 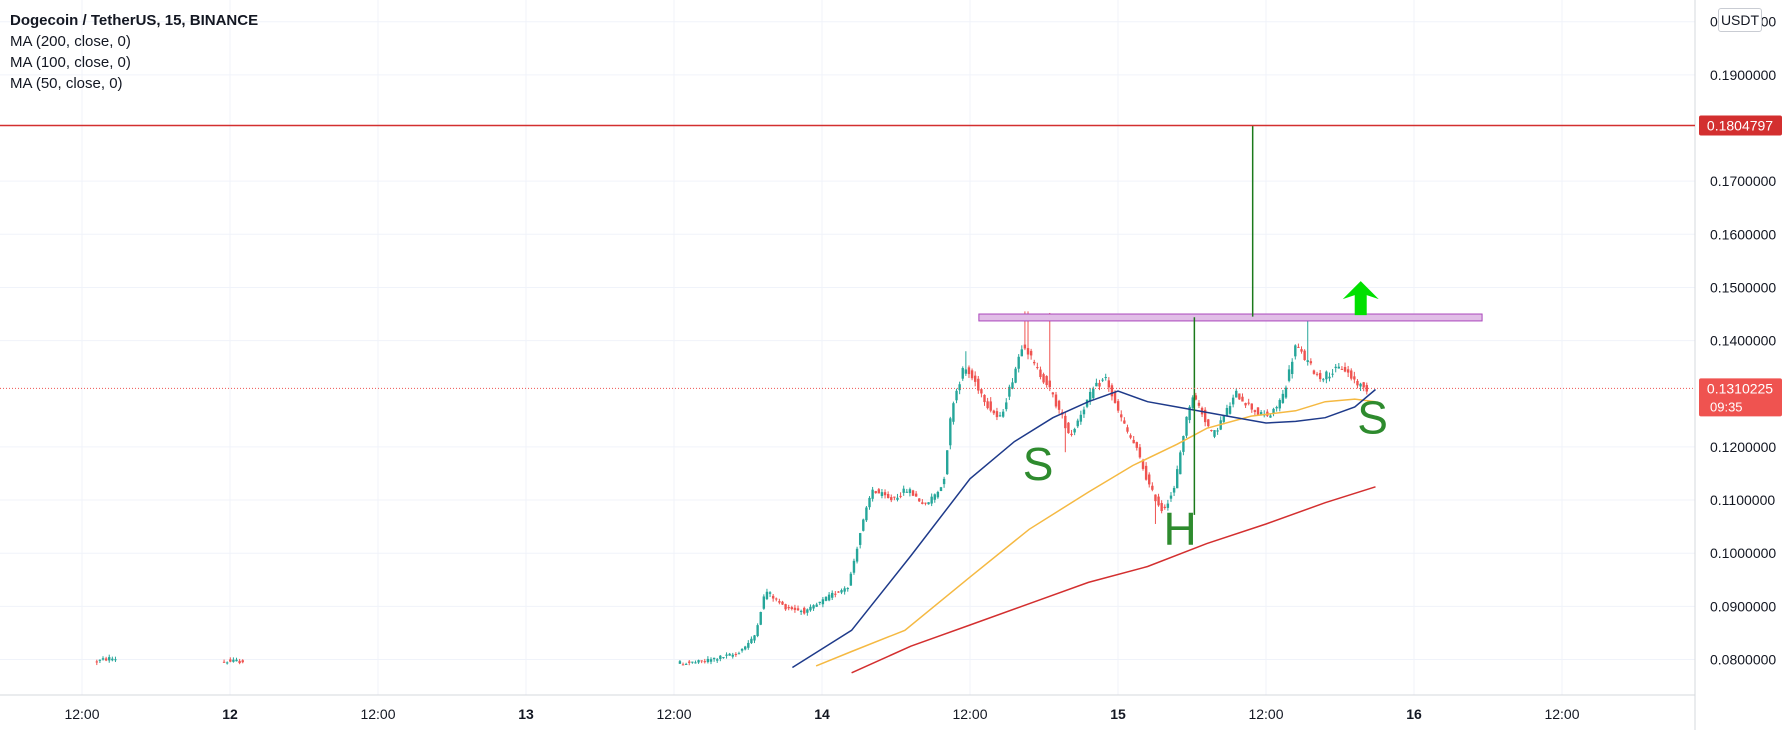 I want to click on neckline-box, so click(x=1230, y=317).